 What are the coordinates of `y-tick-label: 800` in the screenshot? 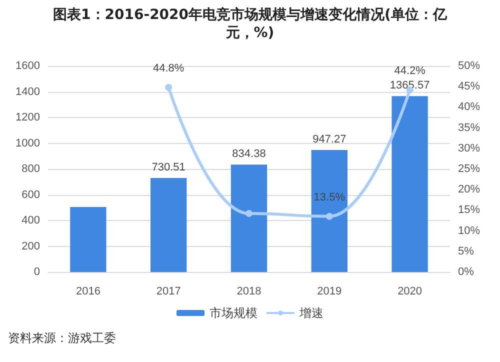 It's located at (31, 169).